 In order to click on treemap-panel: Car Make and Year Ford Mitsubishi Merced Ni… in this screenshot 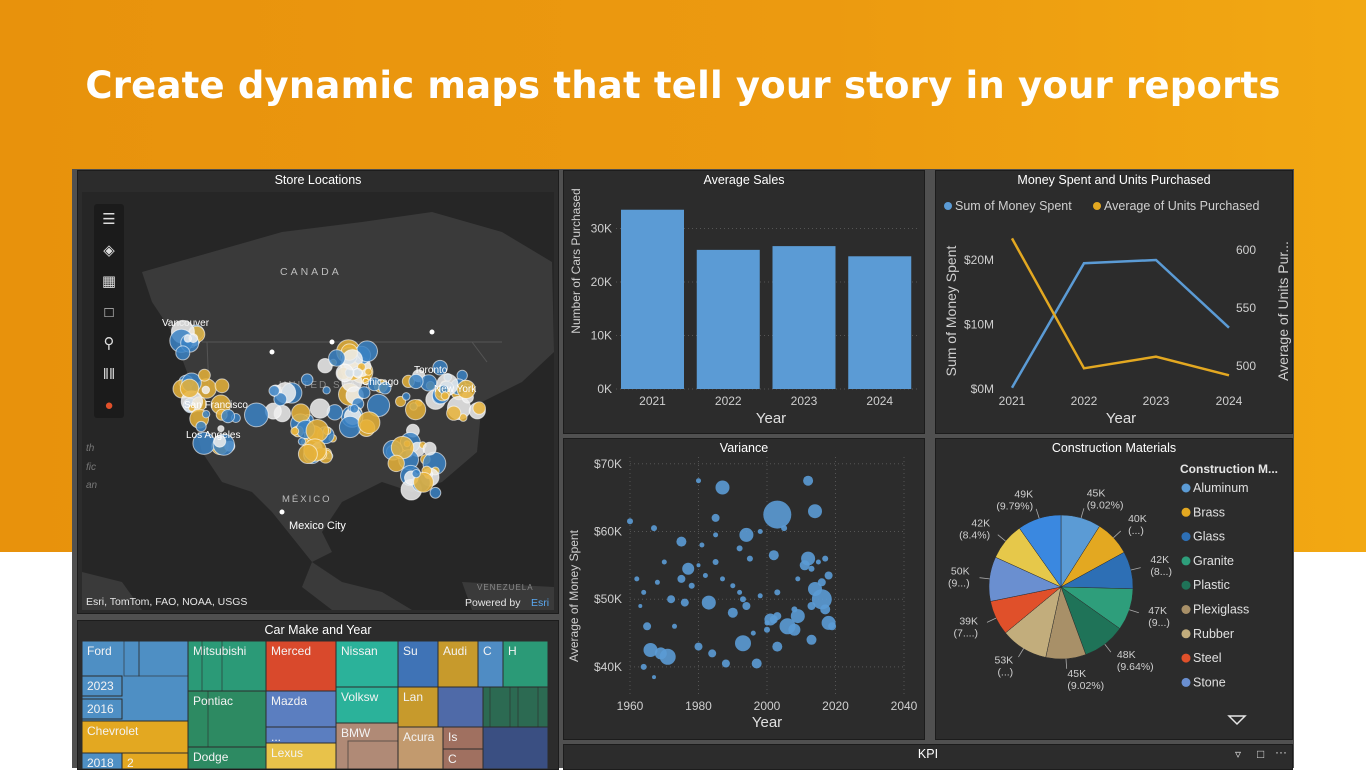, I will do `click(318, 695)`.